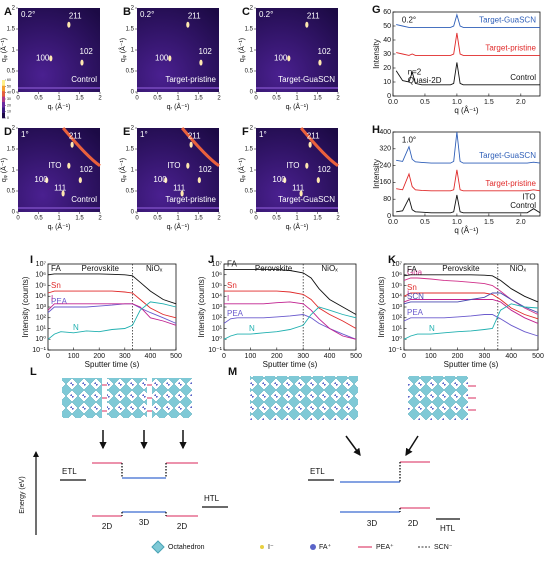 This screenshot has width=546, height=573. What do you see at coordinates (235, 313) in the screenshot?
I see `series-label: PEA` at bounding box center [235, 313].